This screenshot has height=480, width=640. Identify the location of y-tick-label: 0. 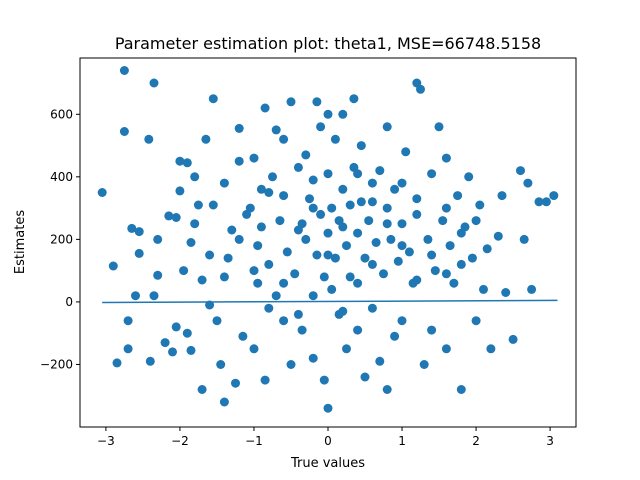
(69, 302).